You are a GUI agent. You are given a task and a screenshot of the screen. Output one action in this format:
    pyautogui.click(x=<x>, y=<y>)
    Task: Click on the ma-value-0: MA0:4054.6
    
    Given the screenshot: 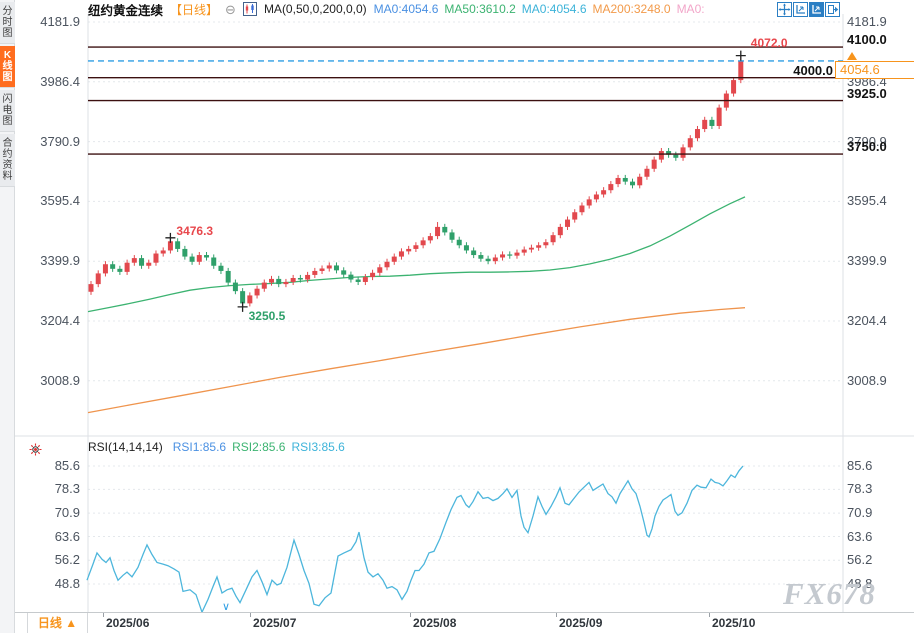 What is the action you would take?
    pyautogui.click(x=406, y=9)
    